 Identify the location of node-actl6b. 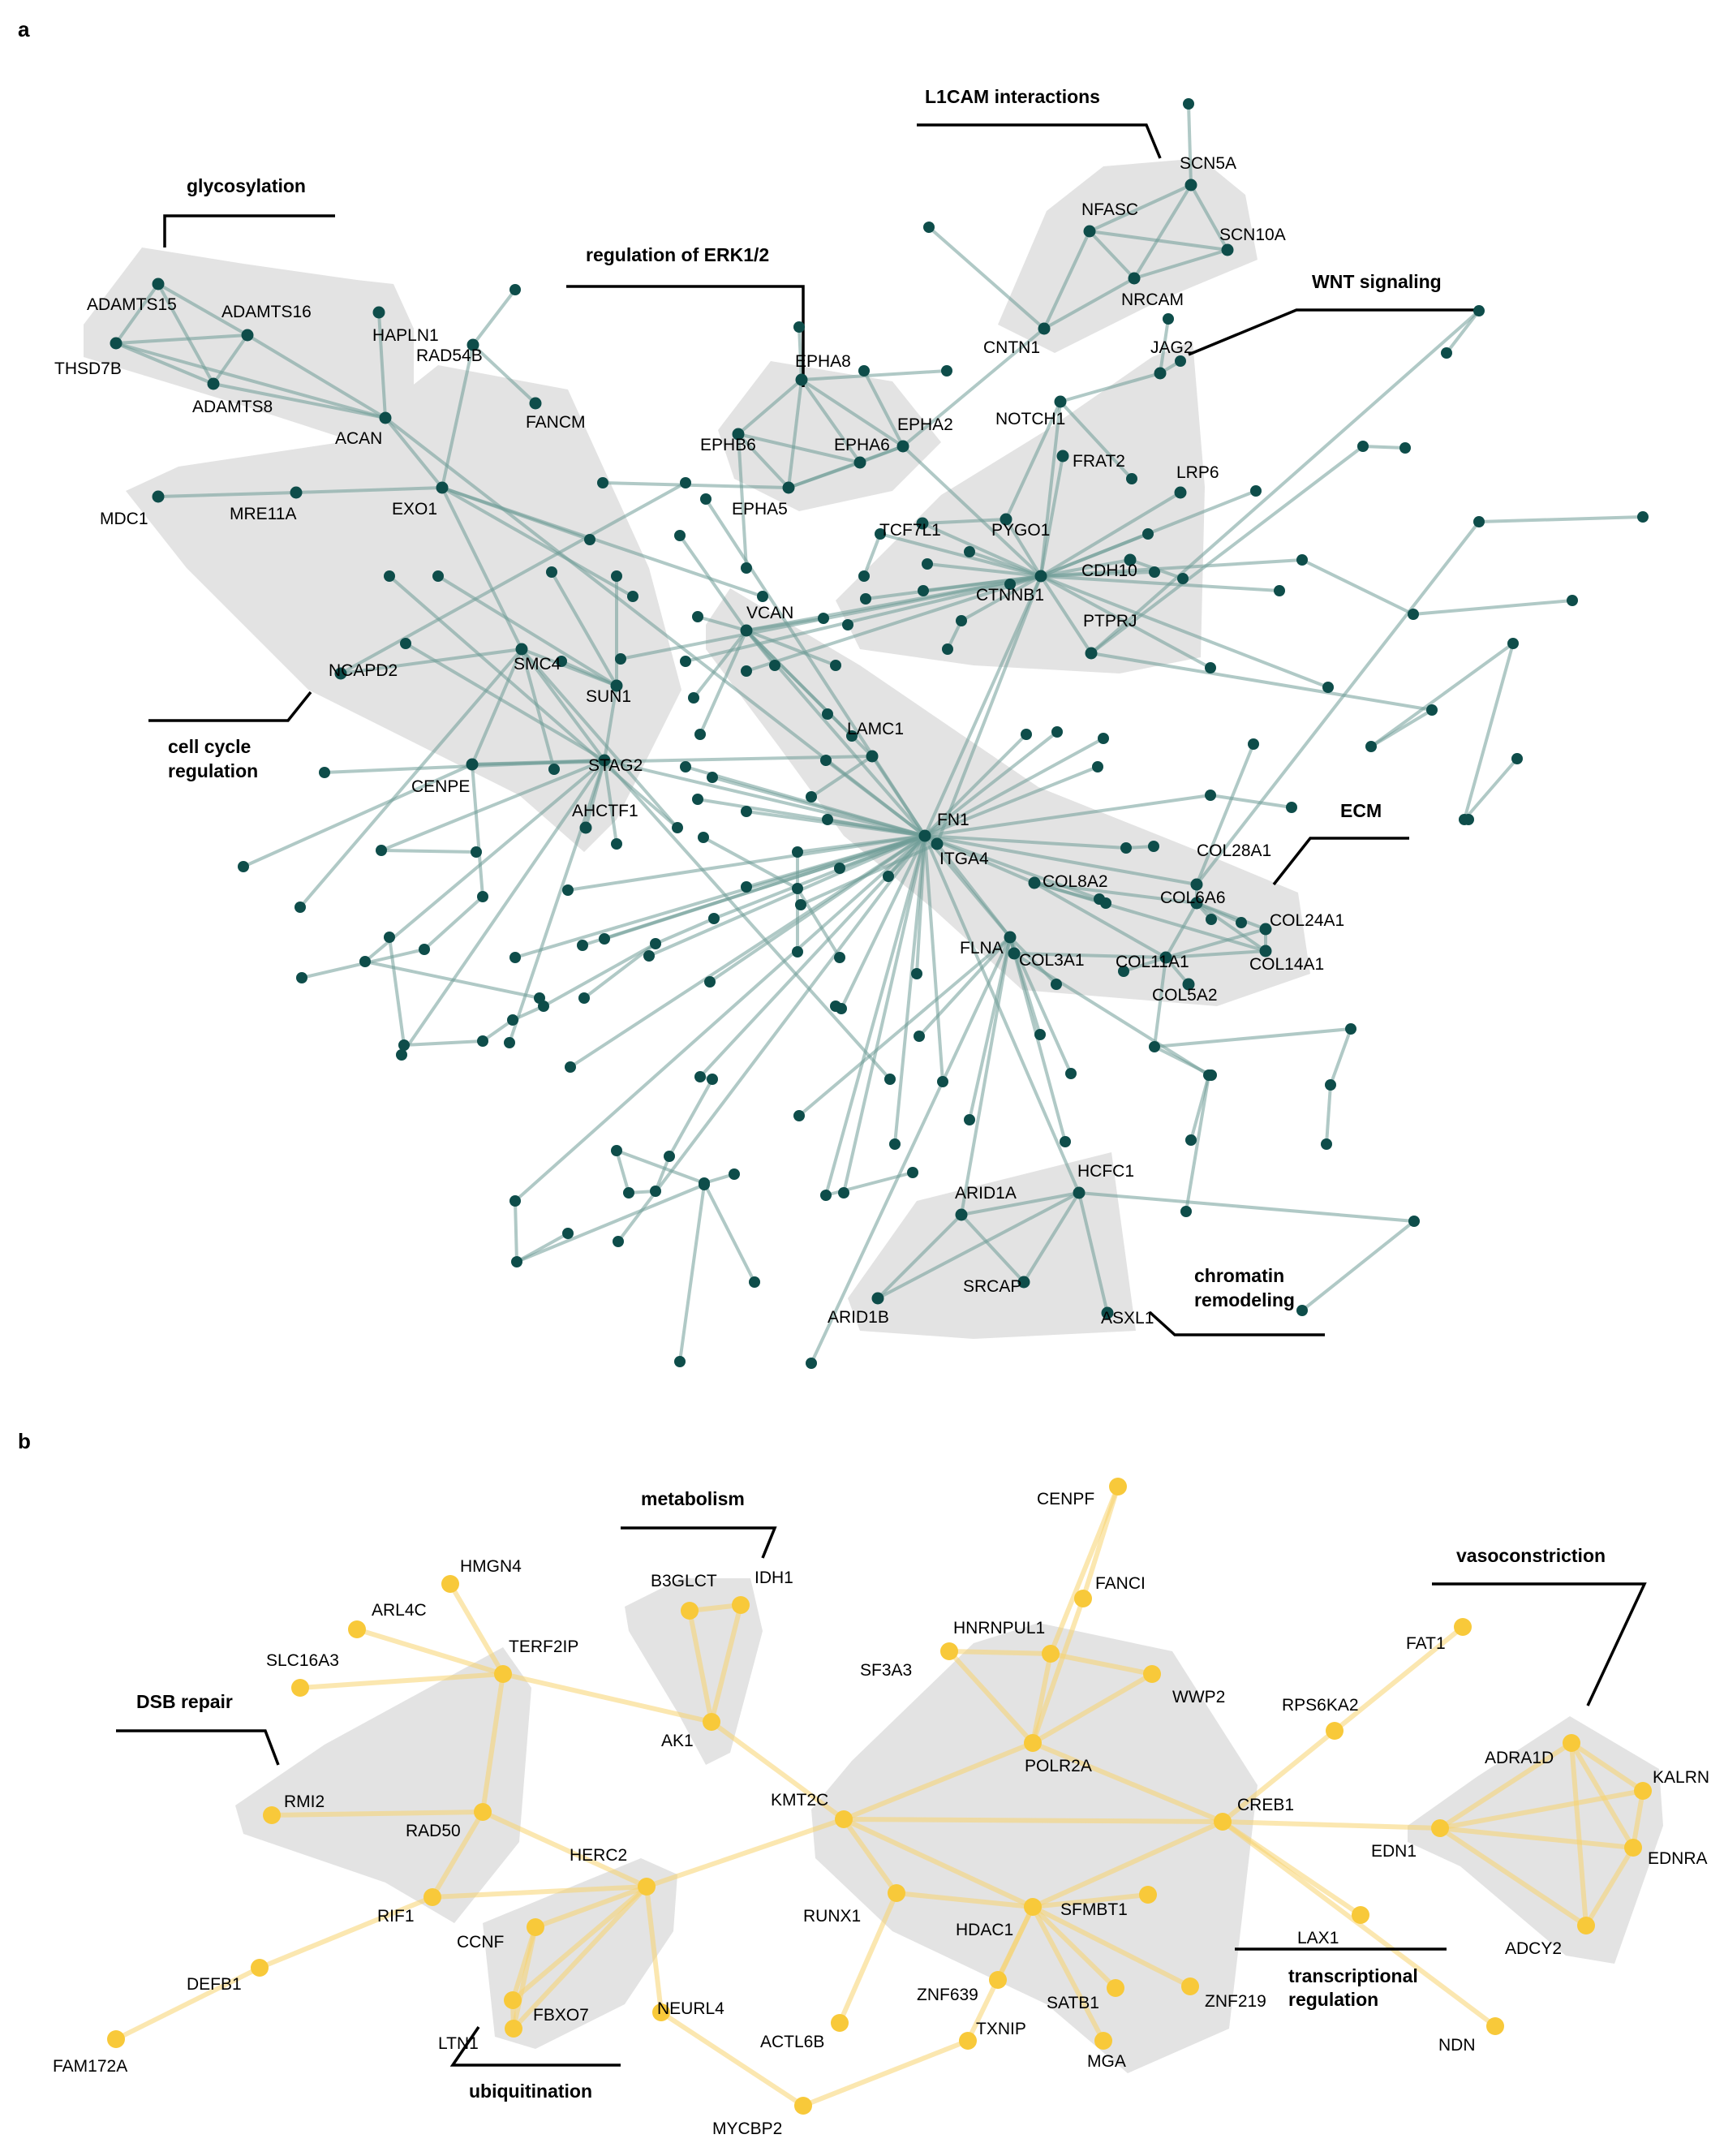
(840, 2023).